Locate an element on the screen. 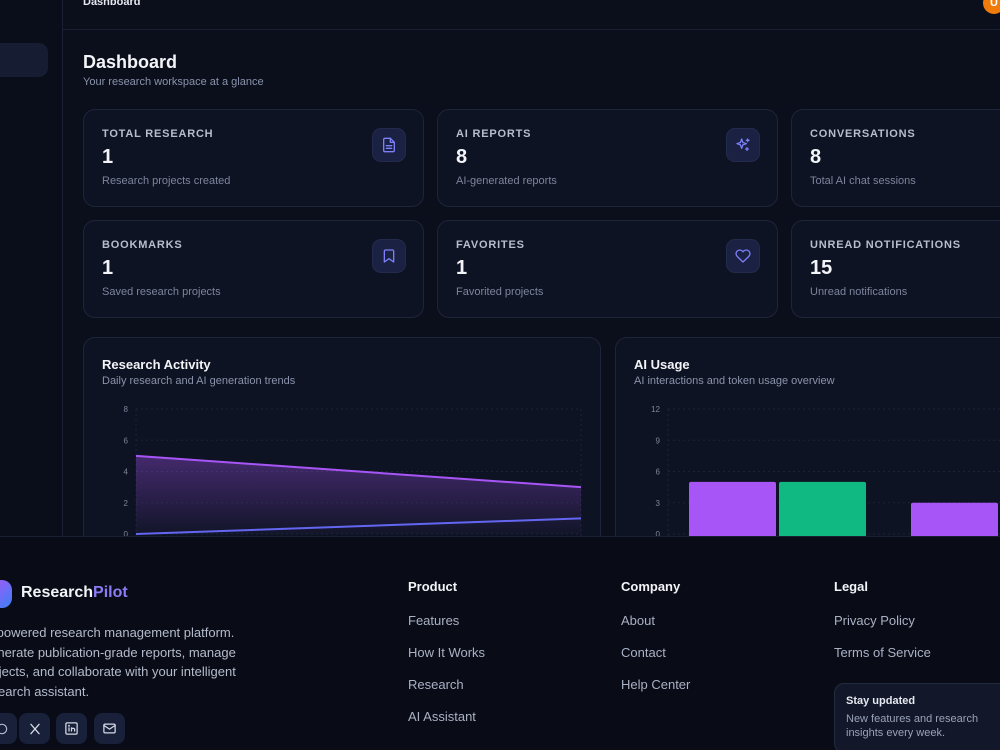  sidebar is located at coordinates (31, 268).